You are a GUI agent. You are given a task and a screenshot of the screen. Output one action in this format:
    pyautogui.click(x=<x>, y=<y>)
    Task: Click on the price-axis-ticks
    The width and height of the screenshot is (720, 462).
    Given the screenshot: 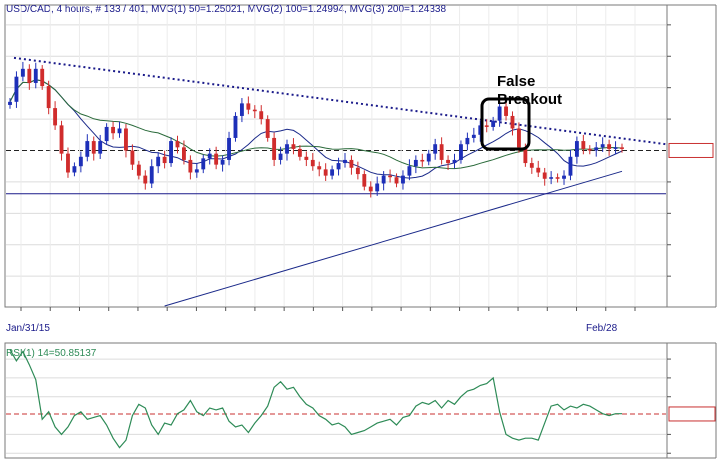 What is the action you would take?
    pyautogui.click(x=690, y=150)
    